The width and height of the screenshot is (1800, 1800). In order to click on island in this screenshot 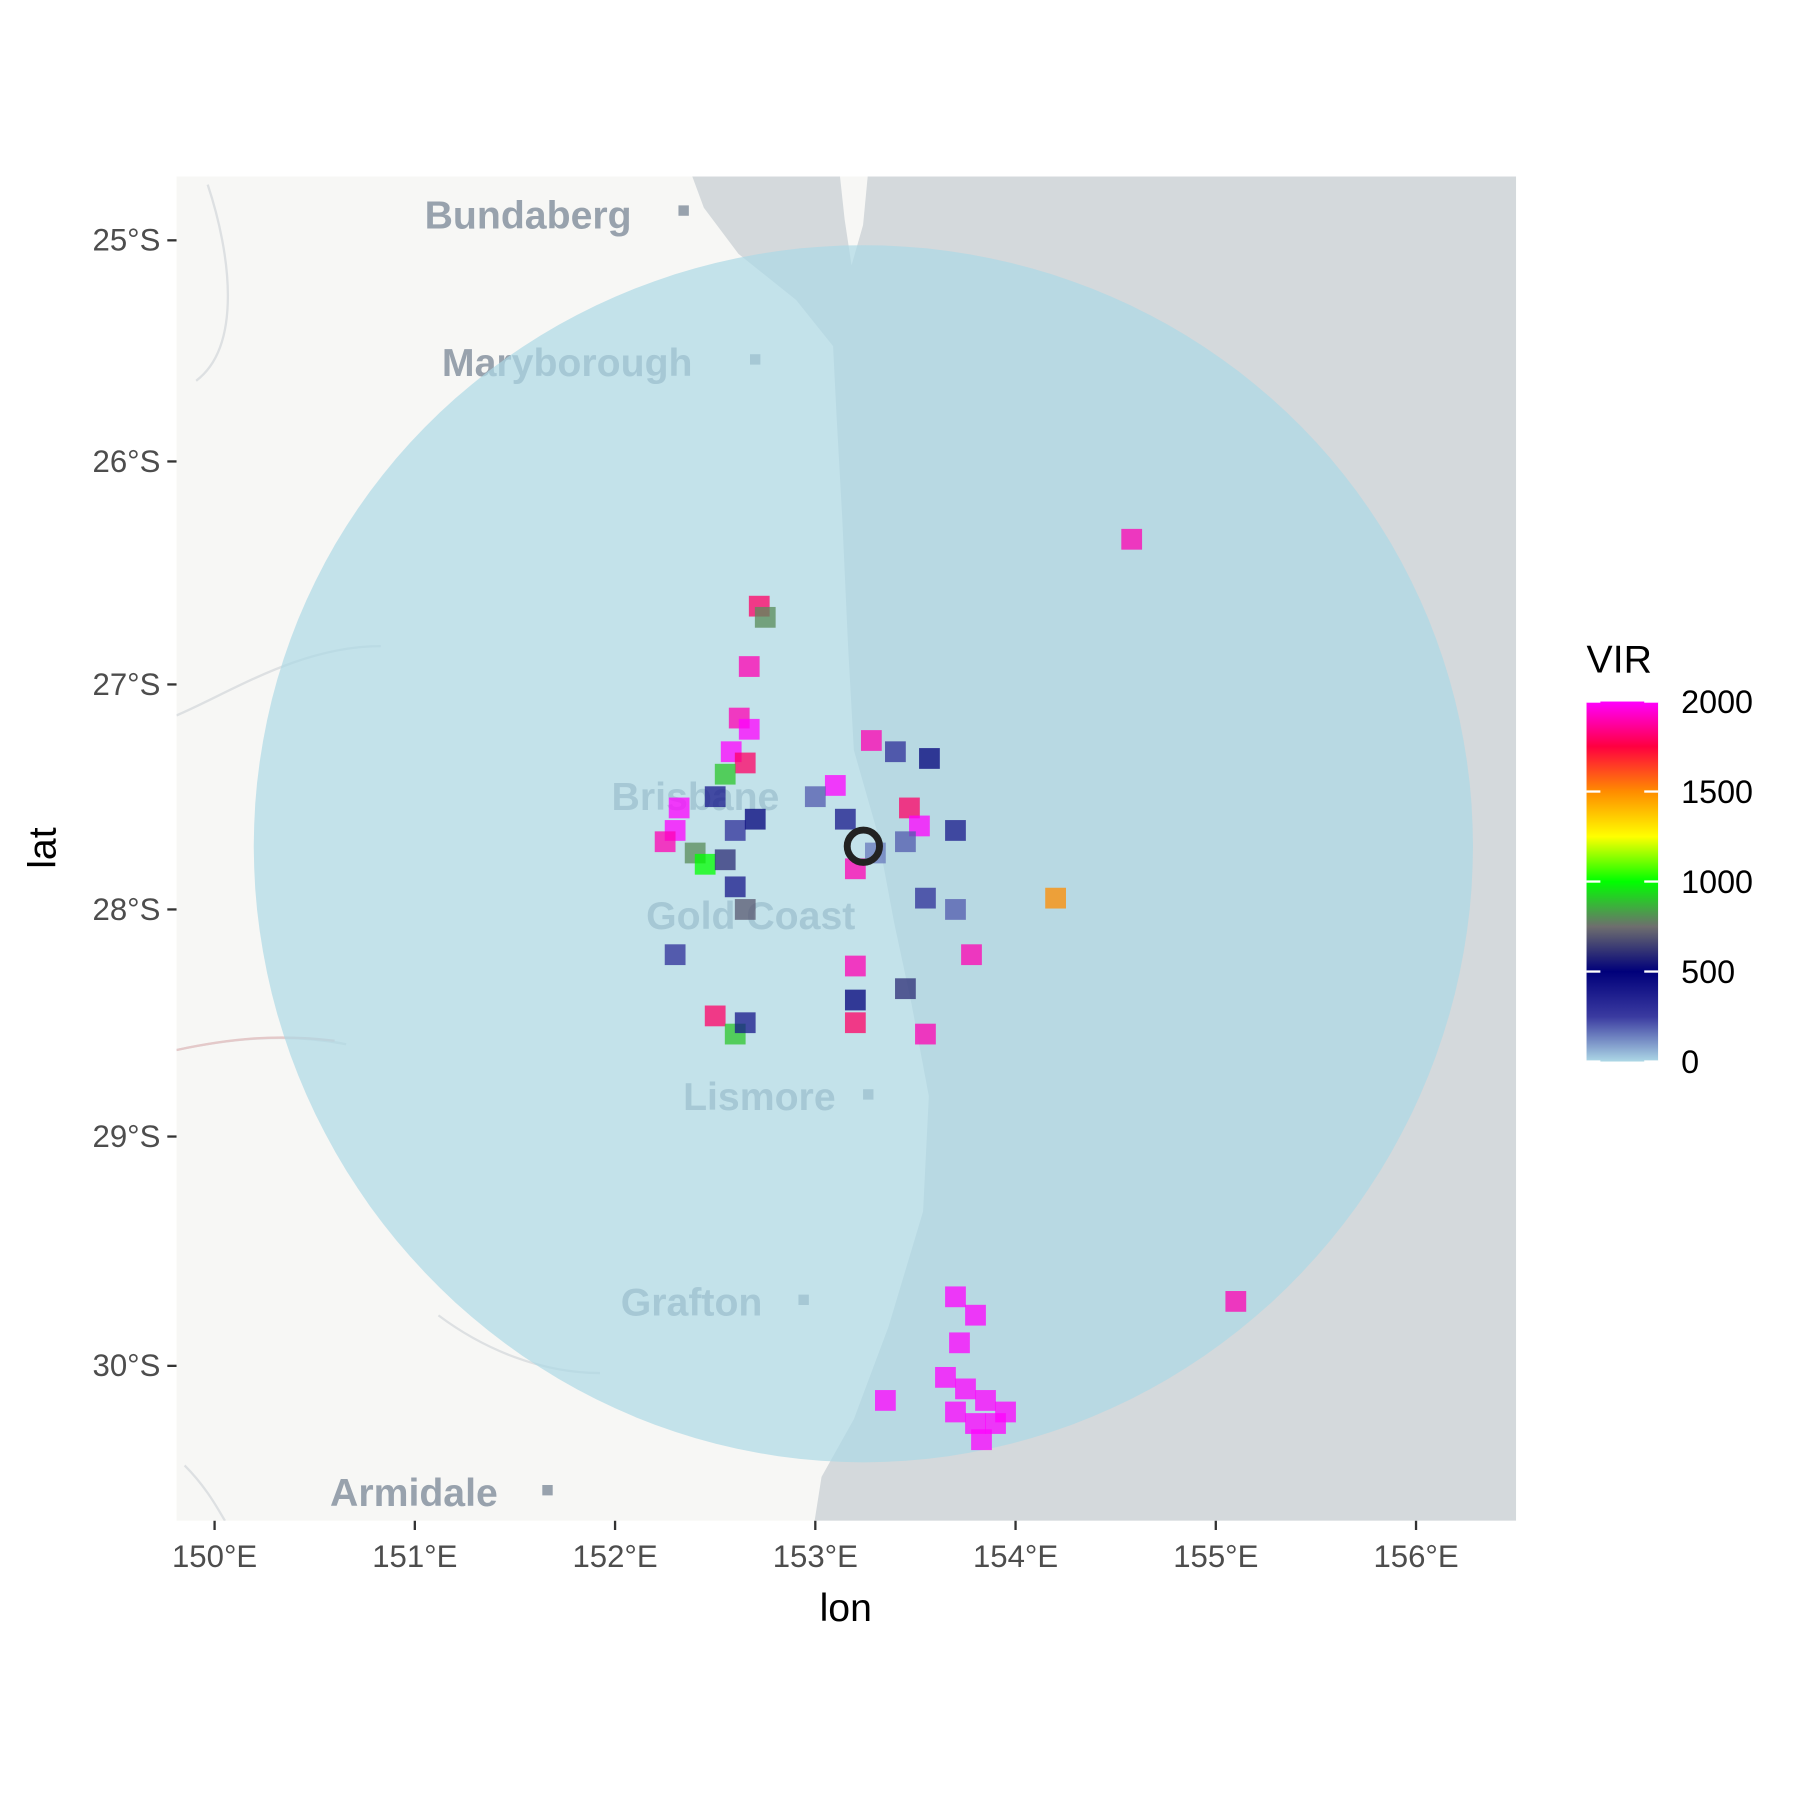, I will do `click(854, 221)`.